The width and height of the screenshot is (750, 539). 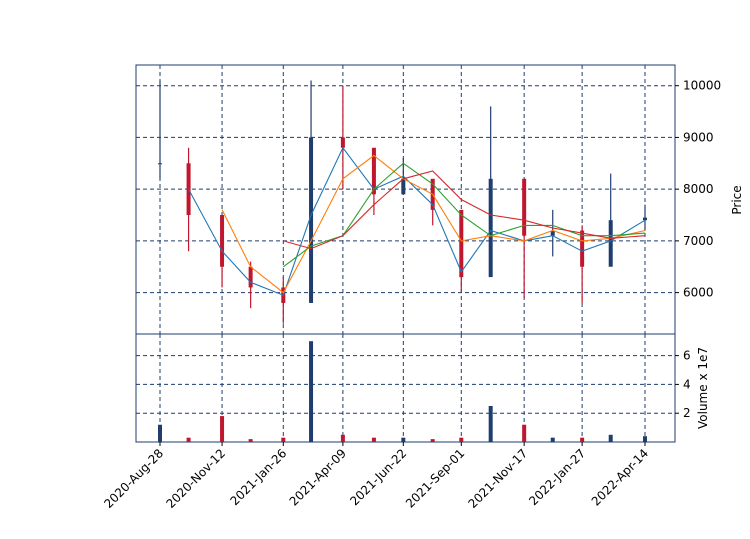 I want to click on price-tick-label: 7000, so click(x=698, y=241).